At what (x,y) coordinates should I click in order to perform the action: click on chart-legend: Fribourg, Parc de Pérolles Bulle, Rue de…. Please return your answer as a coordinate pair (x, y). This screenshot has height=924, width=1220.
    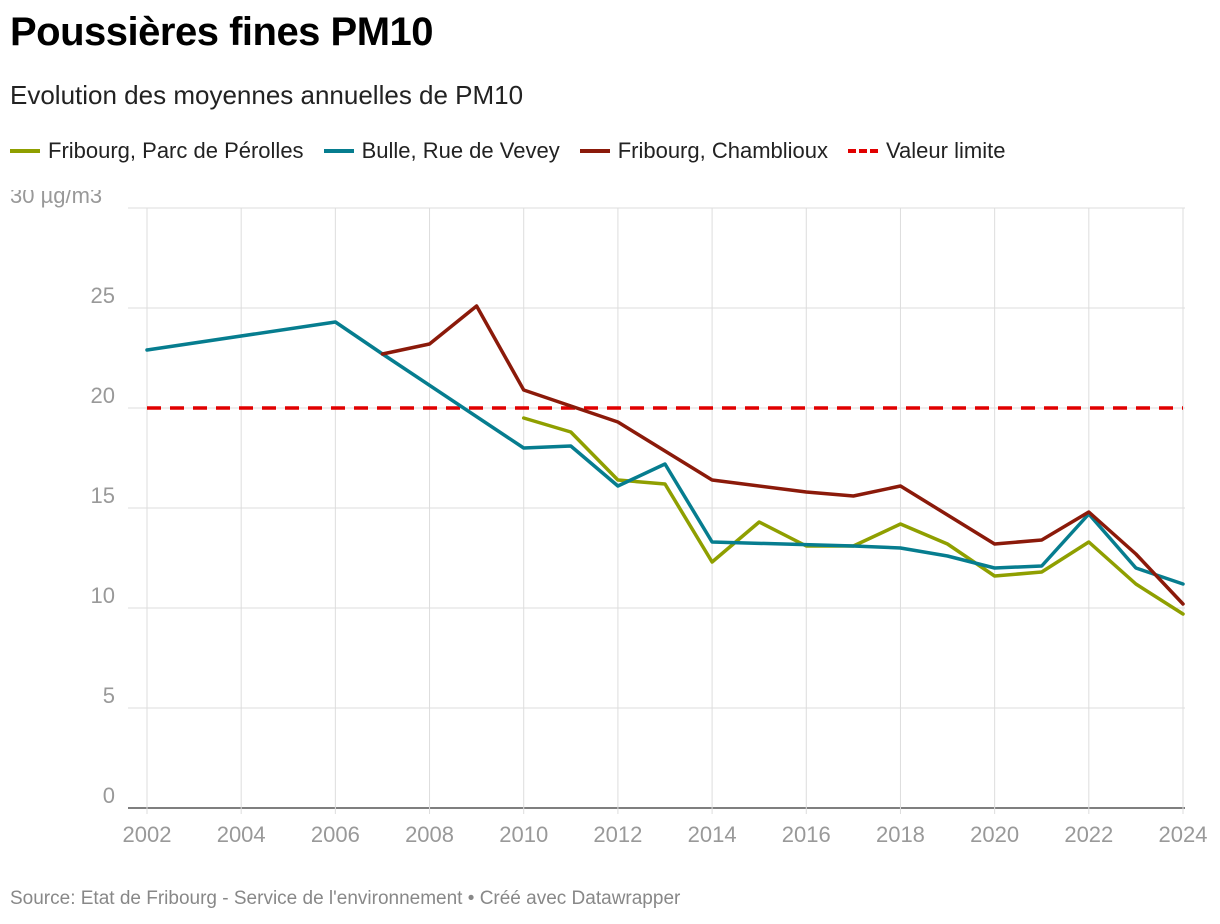
    Looking at the image, I should click on (517, 151).